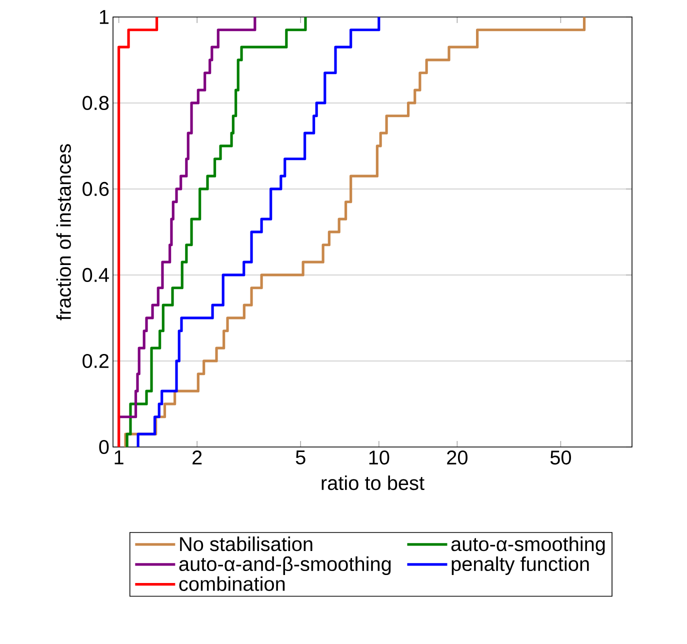  What do you see at coordinates (520, 566) in the screenshot?
I see `legend-label: penalty function` at bounding box center [520, 566].